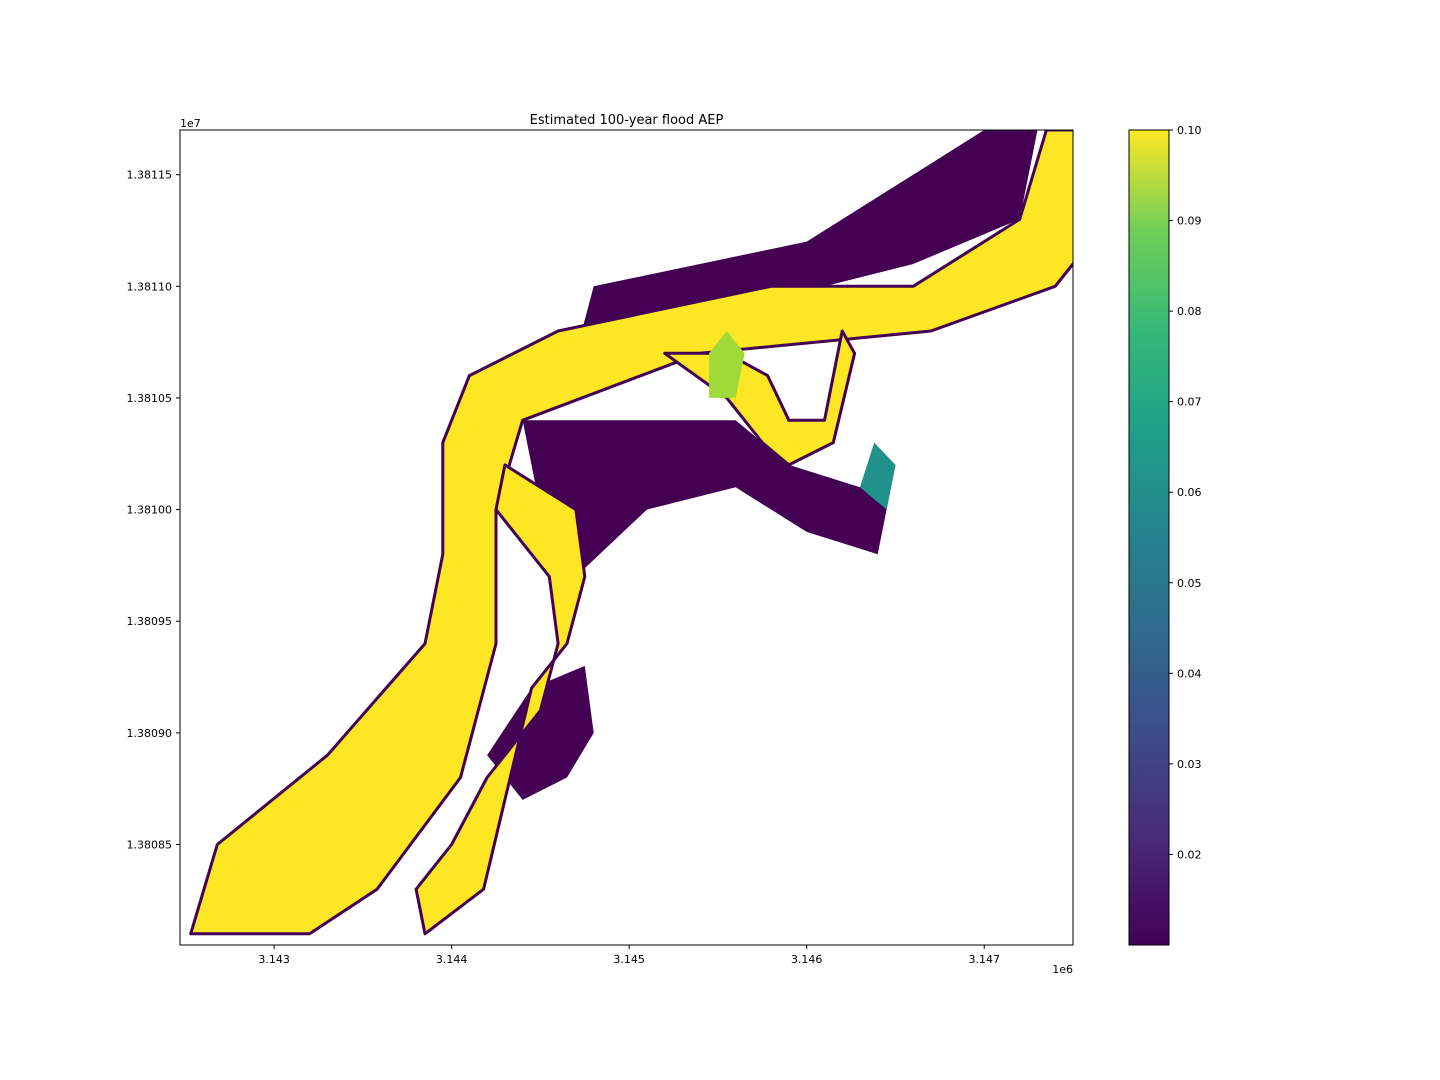  I want to click on colorbar-tick-label: 0.04, so click(1189, 673).